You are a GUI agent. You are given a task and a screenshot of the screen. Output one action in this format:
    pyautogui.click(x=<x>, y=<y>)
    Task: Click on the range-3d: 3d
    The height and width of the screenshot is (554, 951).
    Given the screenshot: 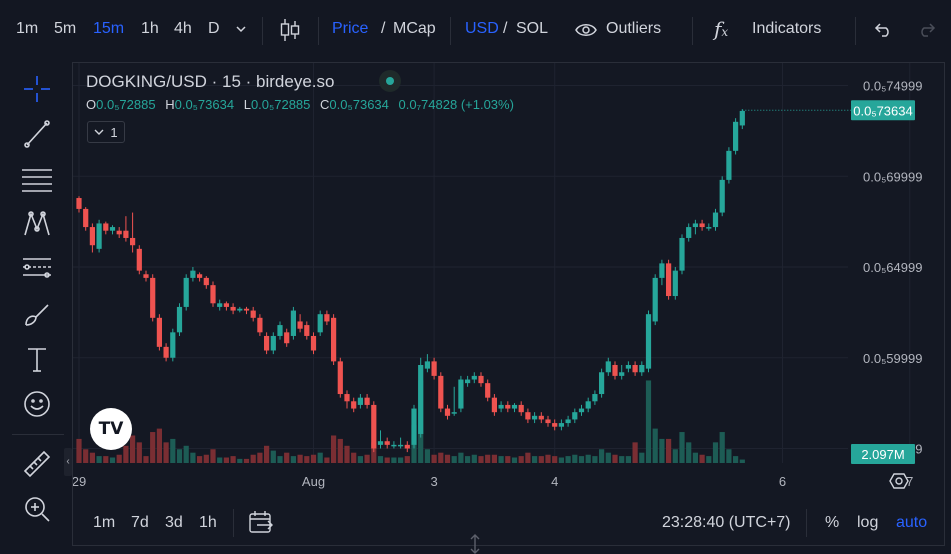 What is the action you would take?
    pyautogui.click(x=174, y=522)
    